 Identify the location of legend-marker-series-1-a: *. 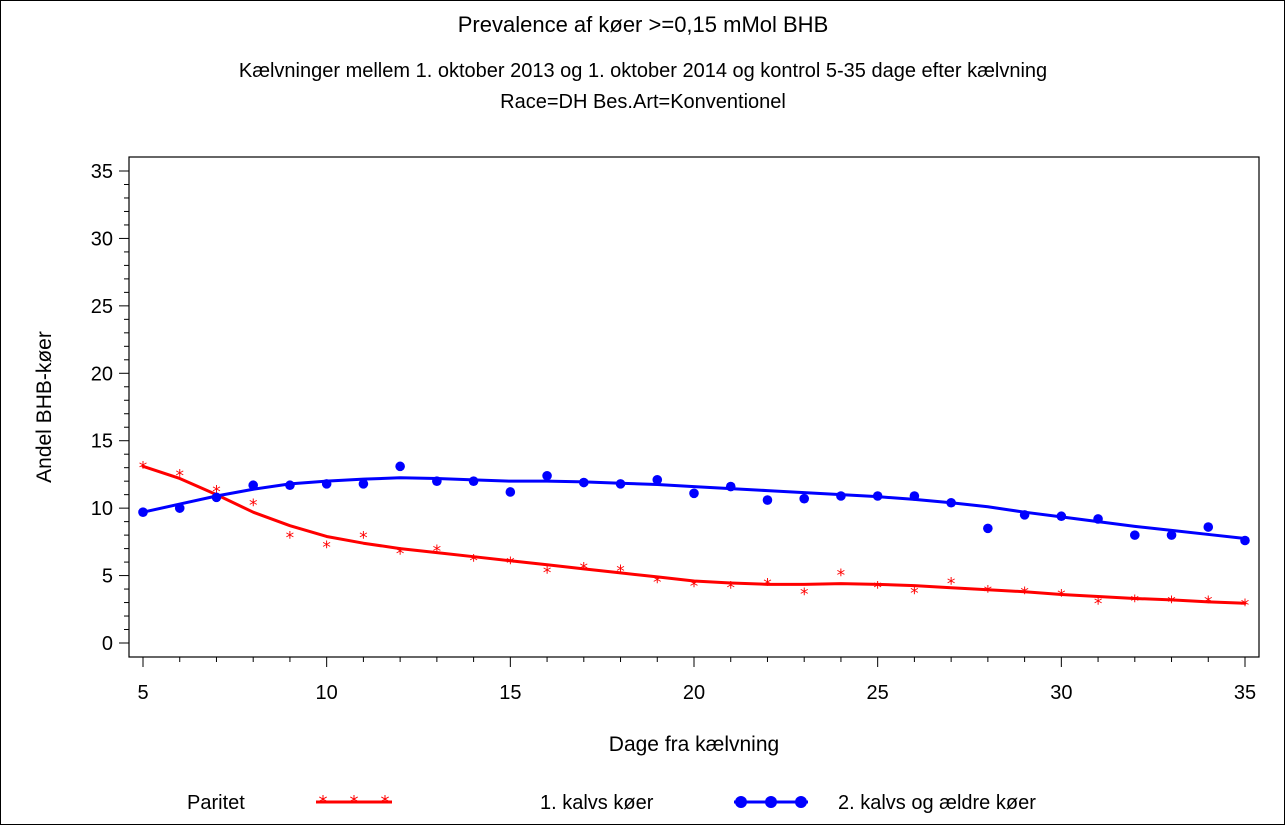
(323, 802).